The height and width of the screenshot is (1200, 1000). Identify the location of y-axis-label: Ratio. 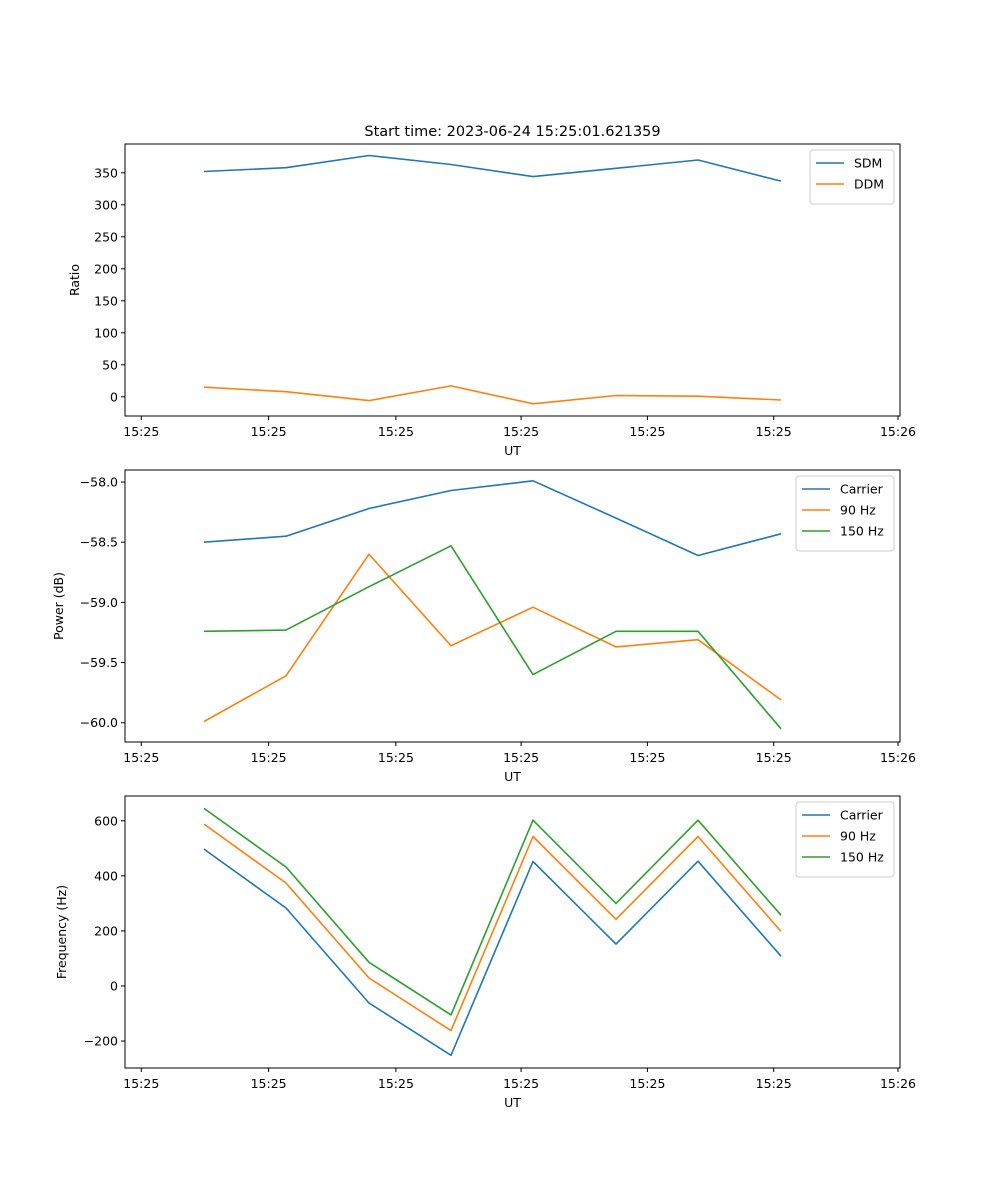
(74, 280).